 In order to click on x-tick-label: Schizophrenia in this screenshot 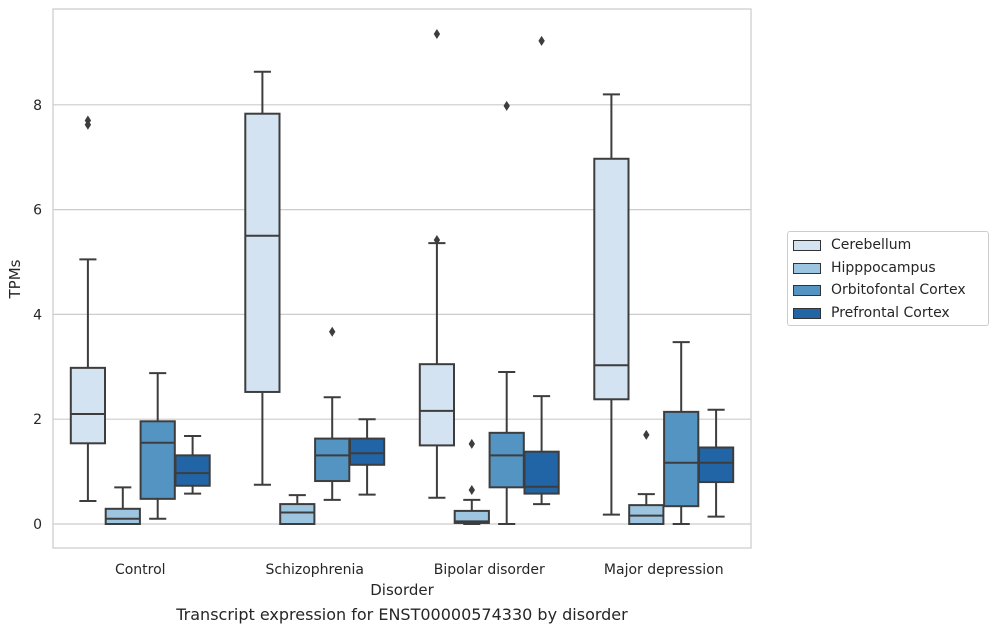, I will do `click(315, 570)`.